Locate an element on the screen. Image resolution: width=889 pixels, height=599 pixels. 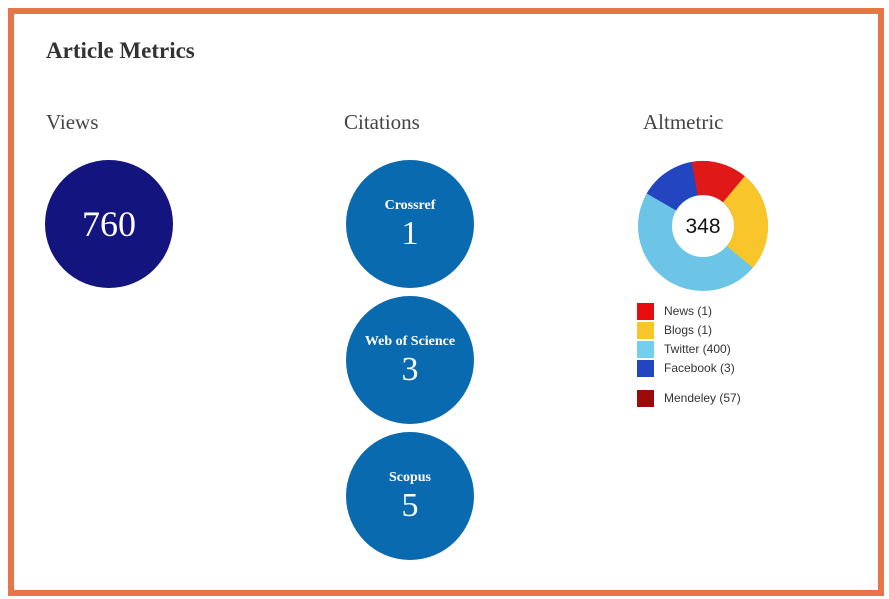
legend-label: Mendeley (57) is located at coordinates (702, 398).